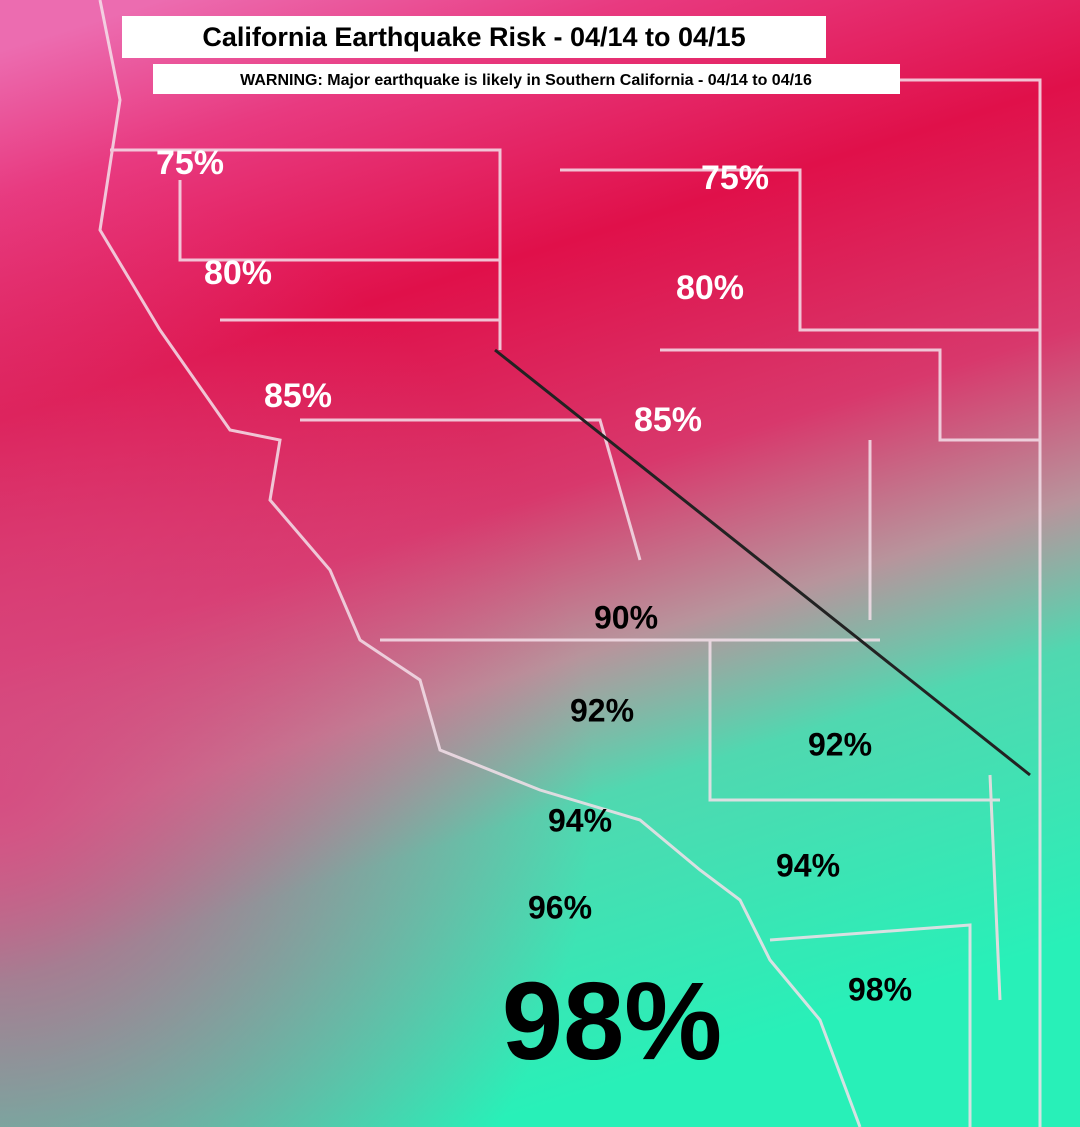 This screenshot has width=1080, height=1127. Describe the element at coordinates (995, 887) in the screenshot. I see `ca-az-border` at that location.